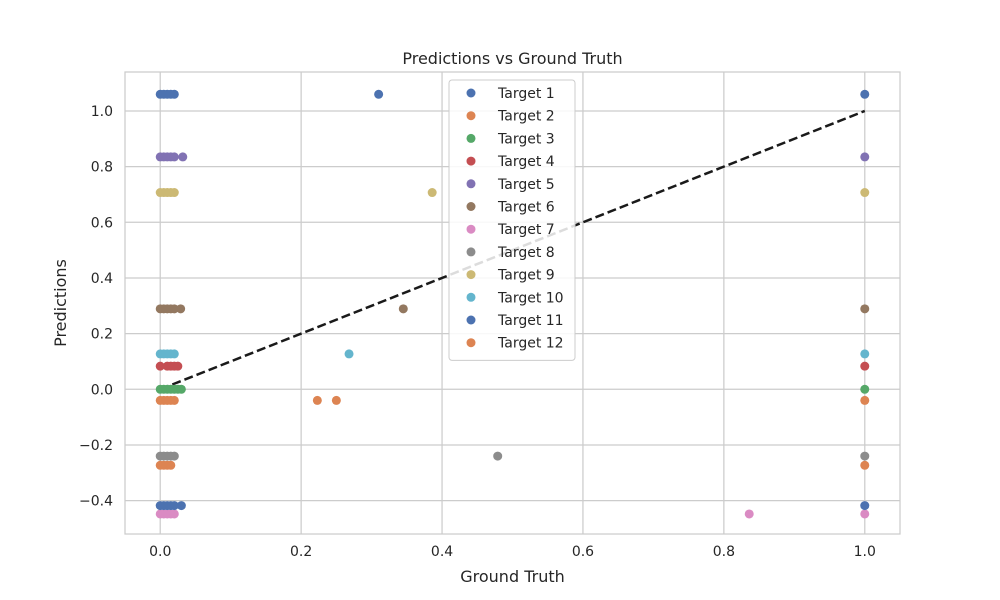  What do you see at coordinates (724, 552) in the screenshot?
I see `x-tick-label: 0.8` at bounding box center [724, 552].